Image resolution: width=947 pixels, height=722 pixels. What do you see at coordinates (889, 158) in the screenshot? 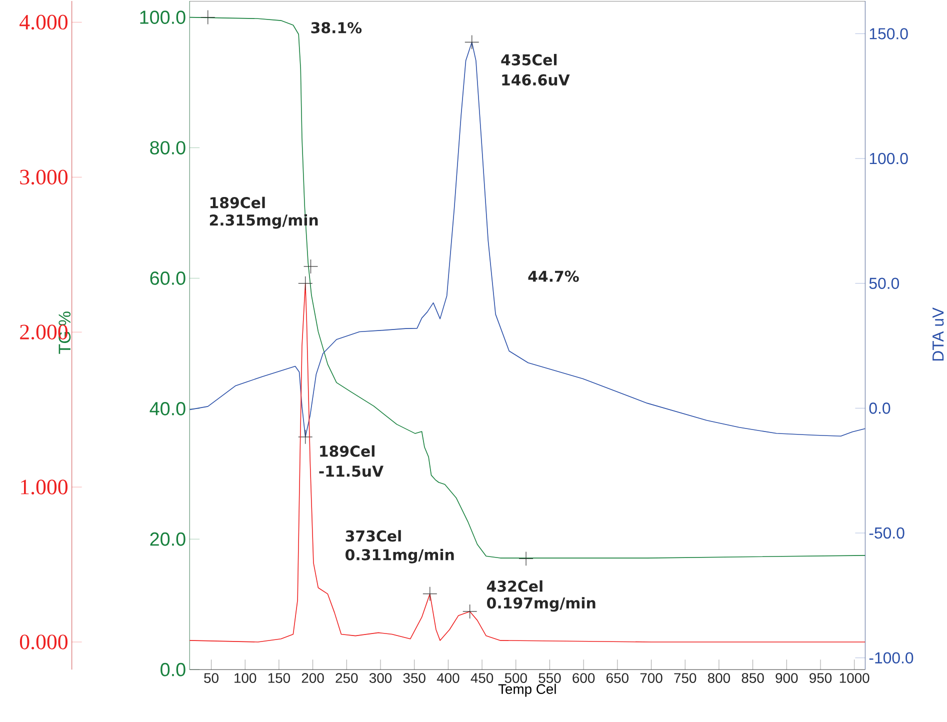
I see `y2-tick-label: 100.0` at bounding box center [889, 158].